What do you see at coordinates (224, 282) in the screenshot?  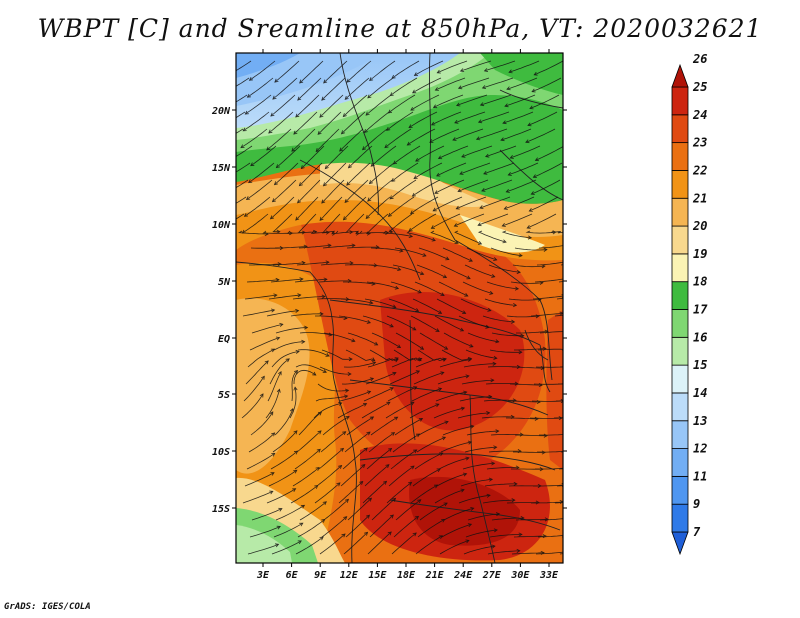 I see `lat-tick-label: 5N` at bounding box center [224, 282].